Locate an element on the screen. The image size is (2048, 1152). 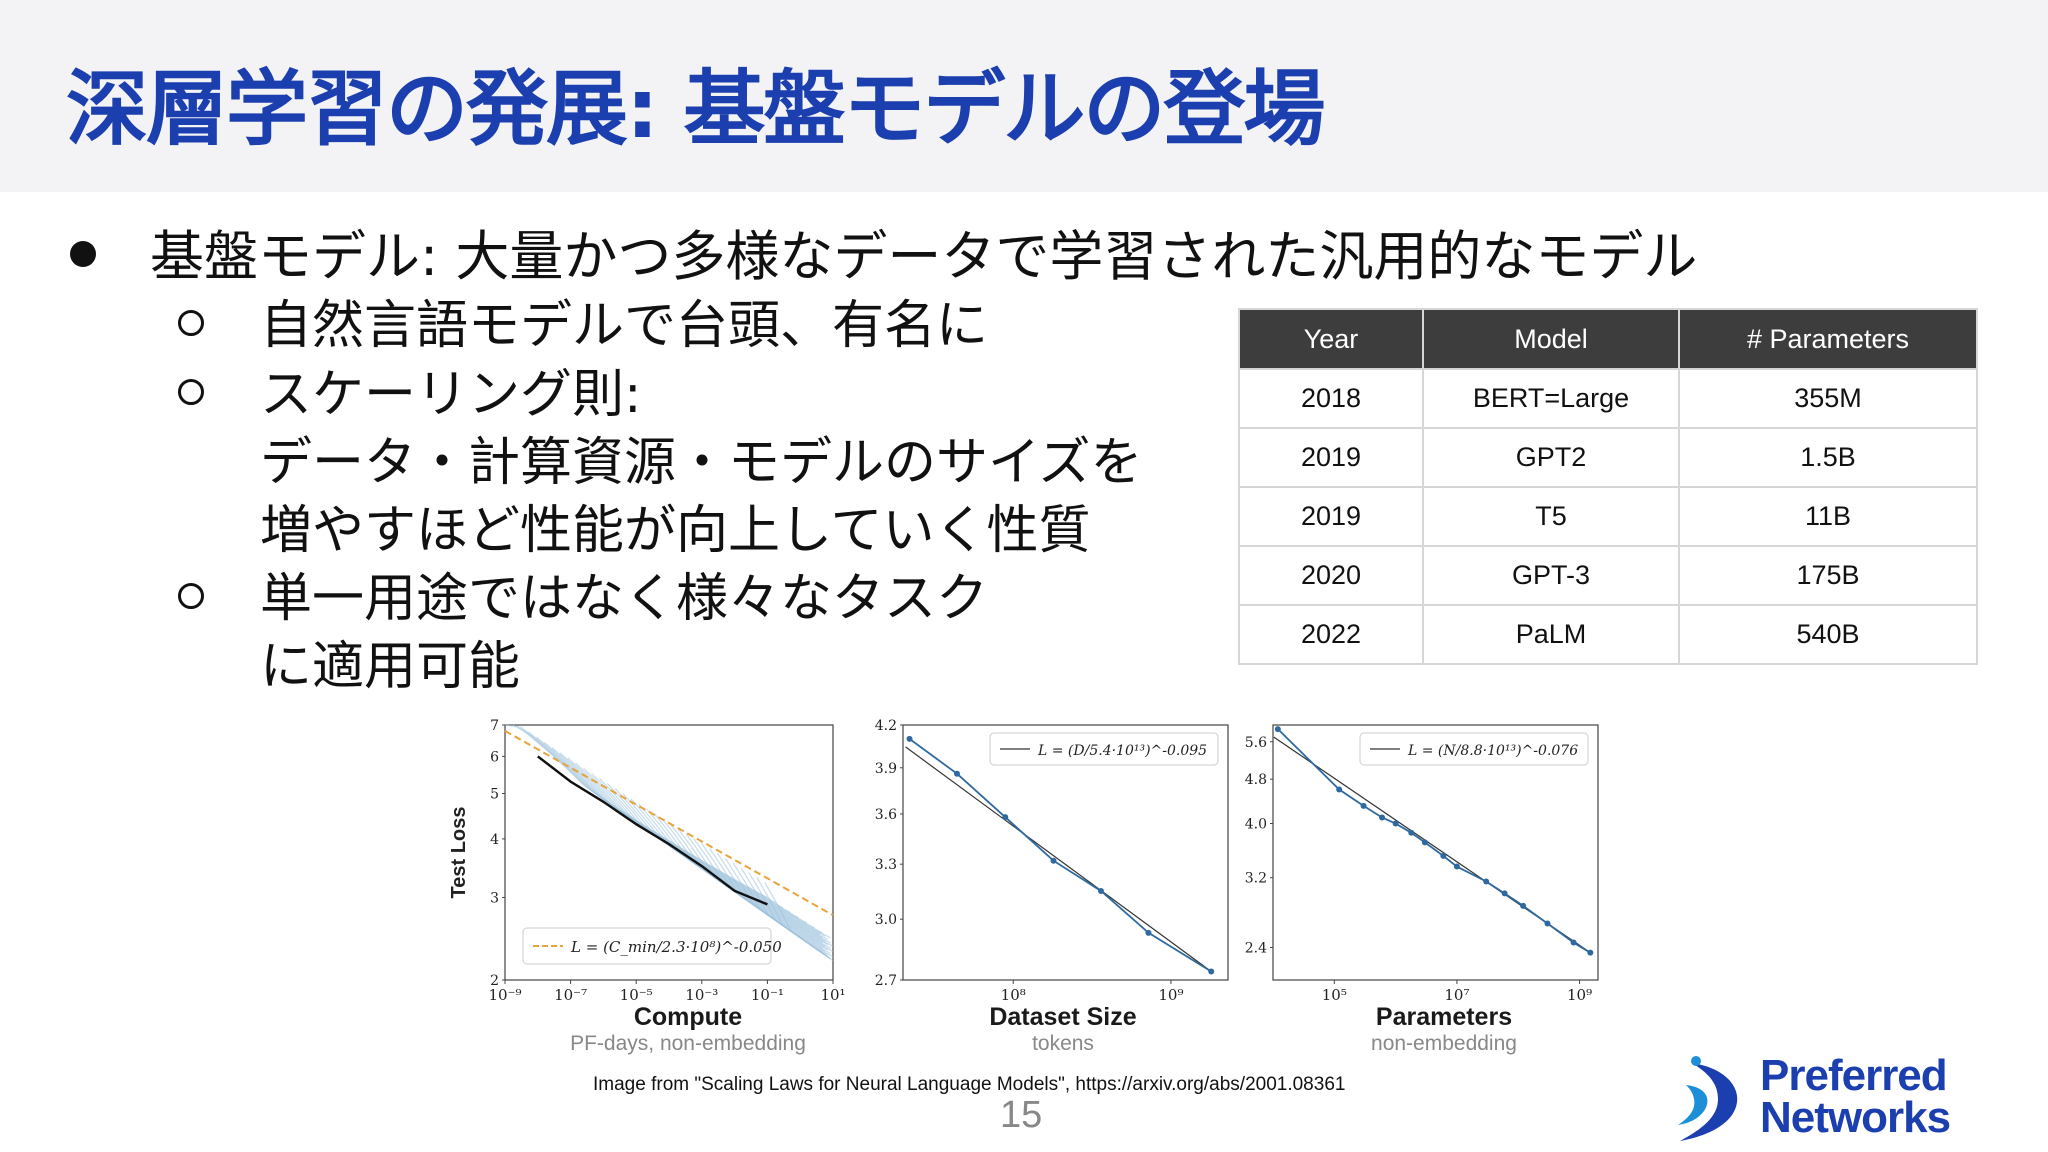
sub-bullet-3: 単一用途ではなく様々なタスク is located at coordinates (583, 593).